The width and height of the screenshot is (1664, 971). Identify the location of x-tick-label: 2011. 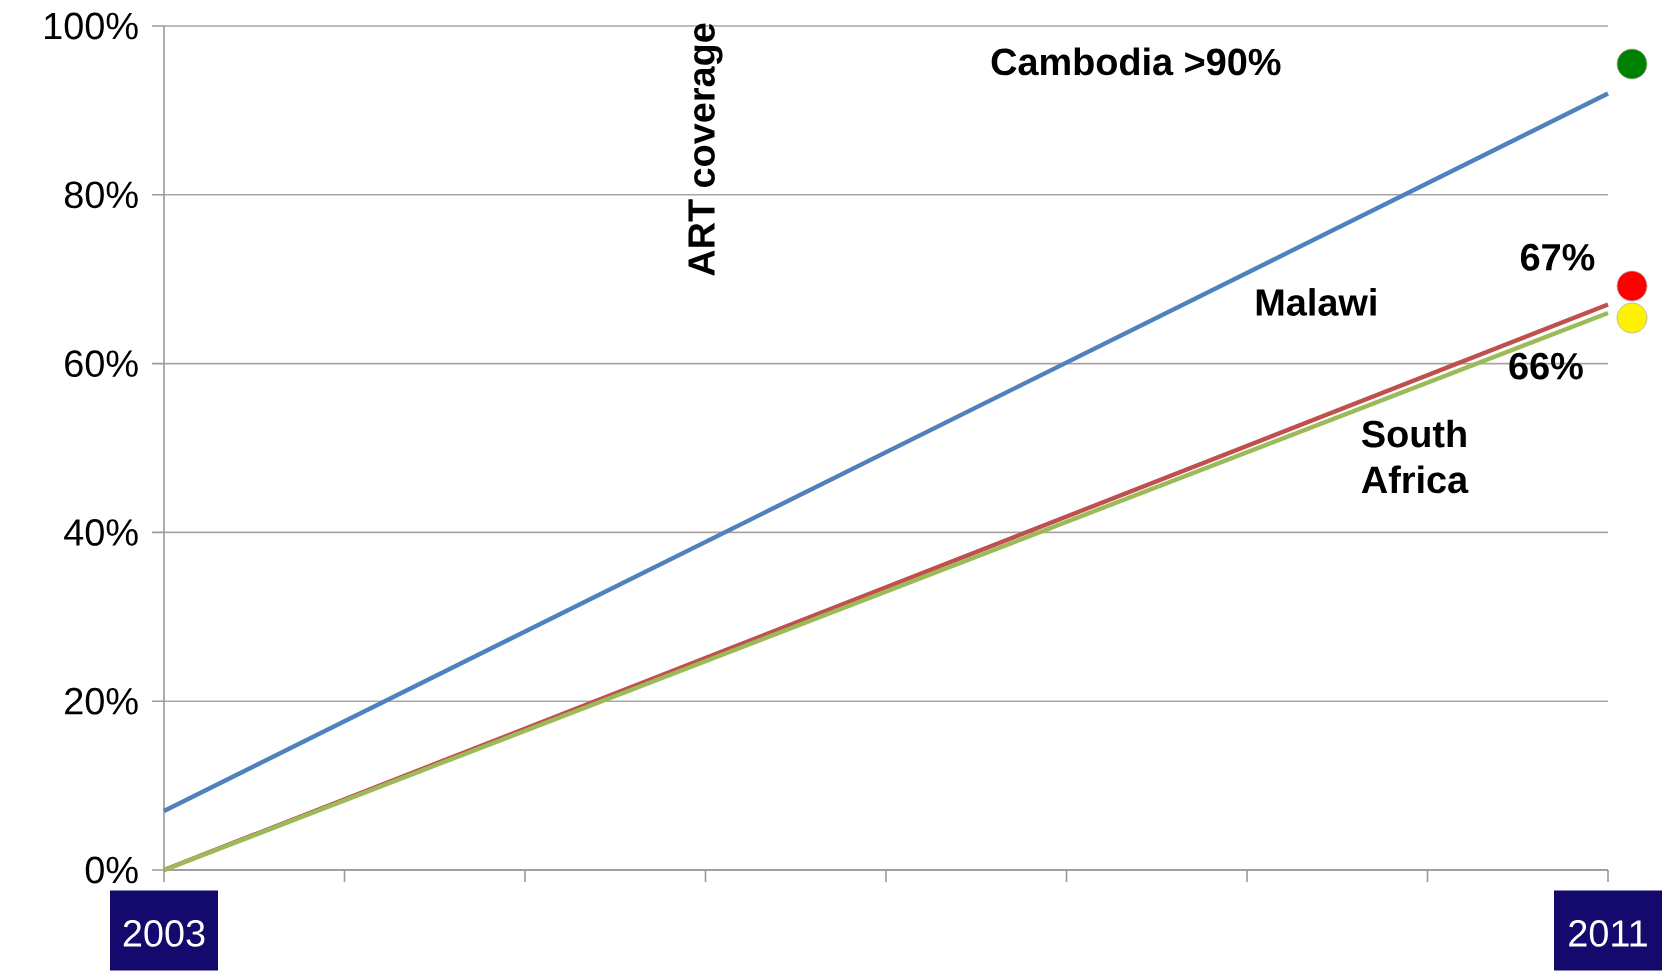
(1608, 933).